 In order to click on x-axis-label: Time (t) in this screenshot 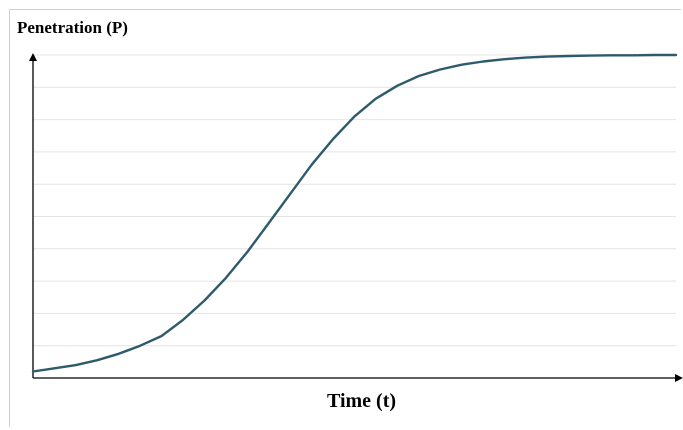, I will do `click(361, 401)`.